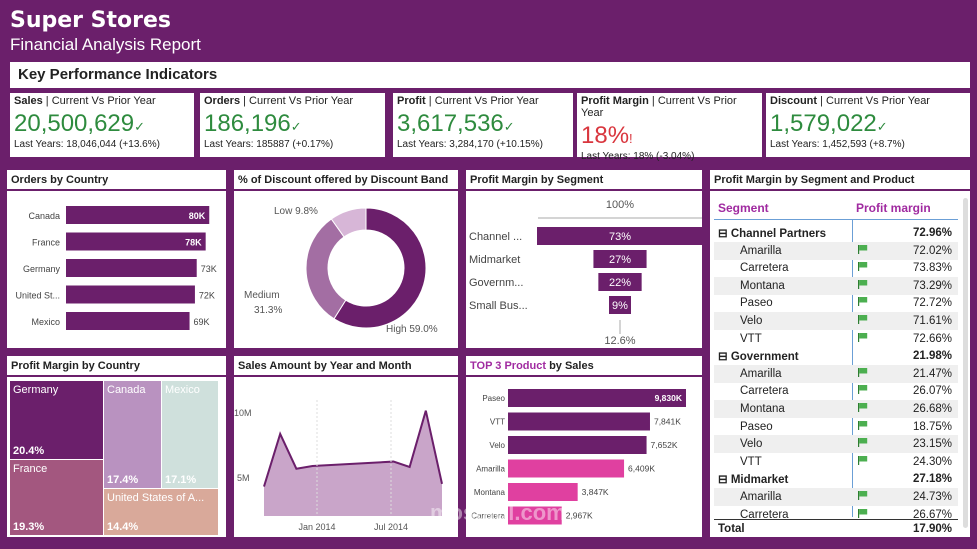 The height and width of the screenshot is (549, 977). I want to click on treemap-cell-united-states: United States of A... 14.4%, so click(161, 512).